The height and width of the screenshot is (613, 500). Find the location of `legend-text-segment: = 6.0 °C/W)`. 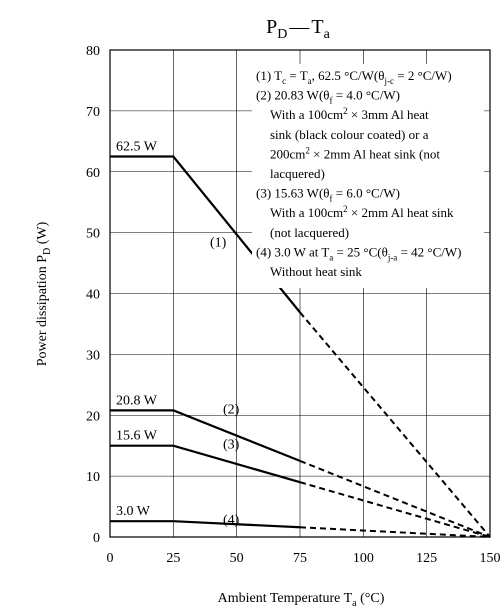

legend-text-segment: = 6.0 °C/W) is located at coordinates (366, 193).